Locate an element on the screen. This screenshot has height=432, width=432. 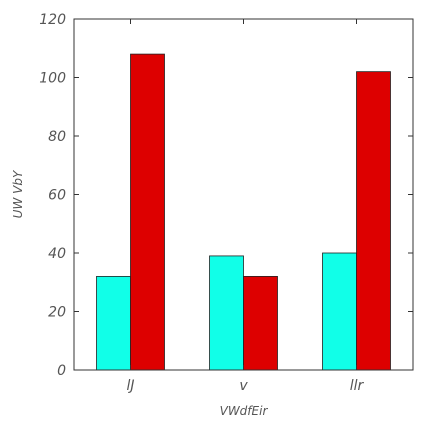
y-tick-label: 100 is located at coordinates (52, 79).